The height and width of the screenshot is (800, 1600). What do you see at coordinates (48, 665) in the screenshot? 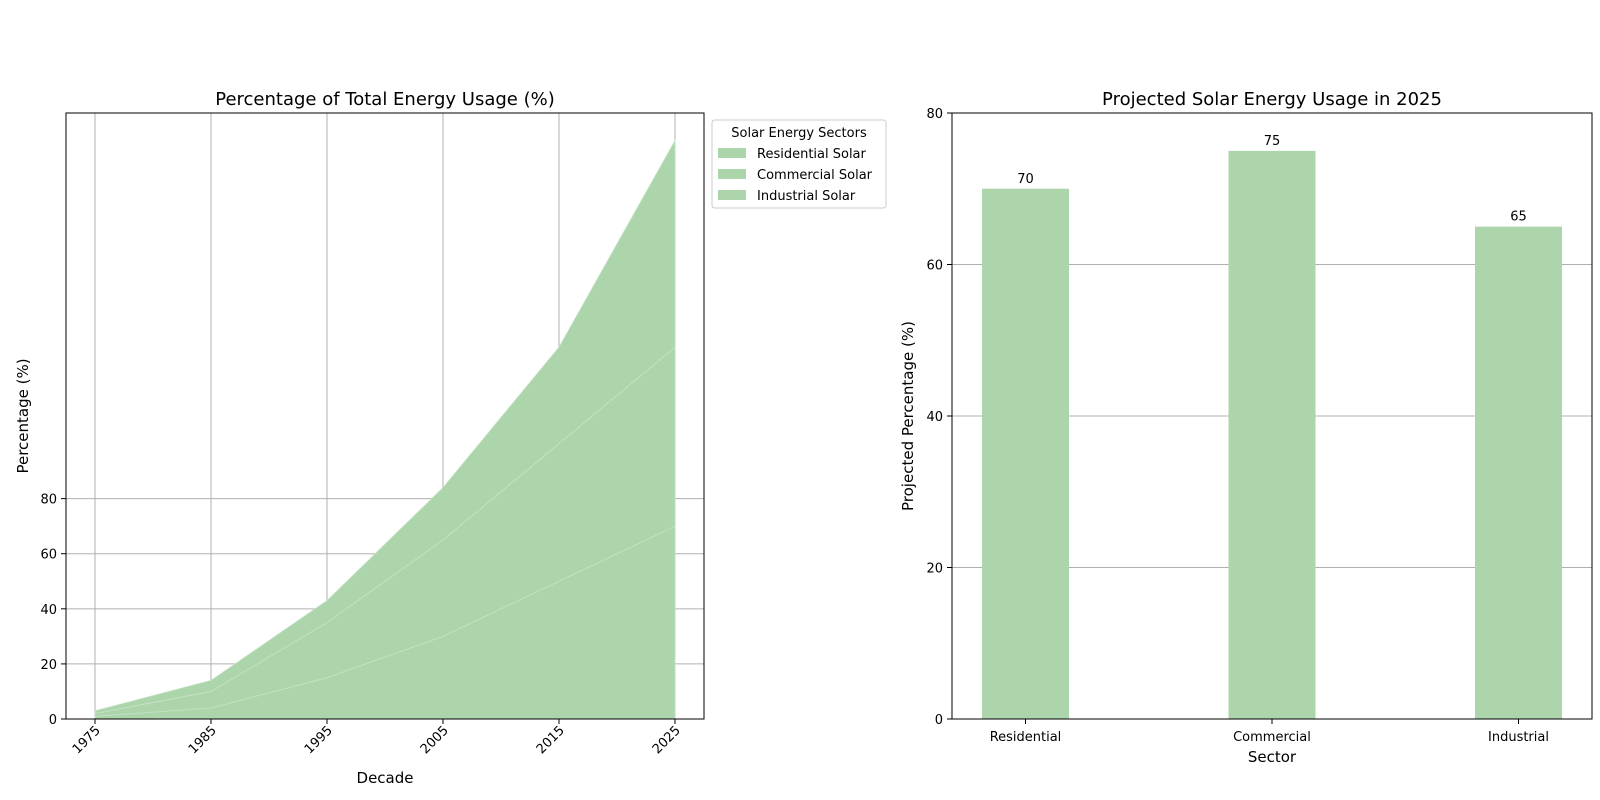
I see `area-ytick-label: 20` at bounding box center [48, 665].